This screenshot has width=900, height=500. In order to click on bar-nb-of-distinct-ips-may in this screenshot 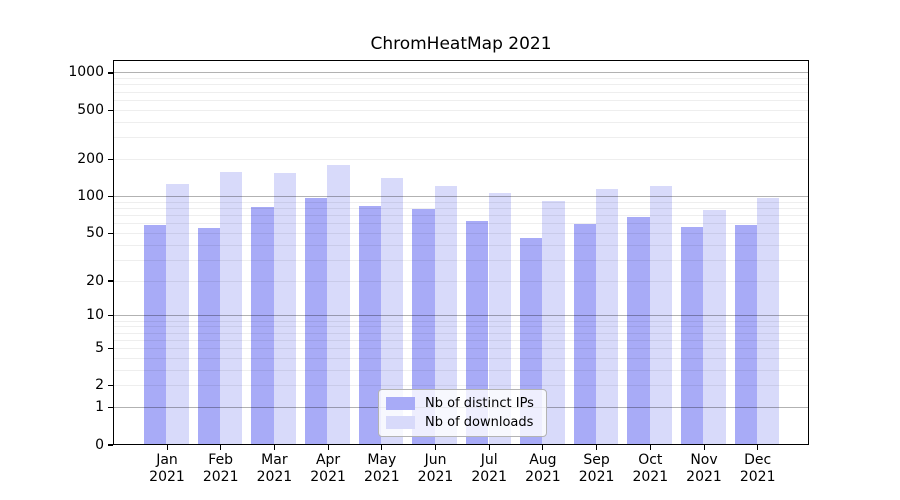, I will do `click(370, 325)`.